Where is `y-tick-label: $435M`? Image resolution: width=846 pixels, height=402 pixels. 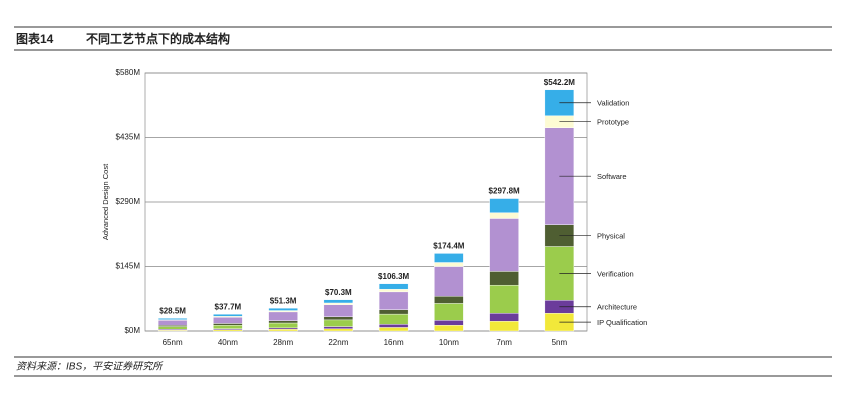 y-tick-label: $435M is located at coordinates (128, 137).